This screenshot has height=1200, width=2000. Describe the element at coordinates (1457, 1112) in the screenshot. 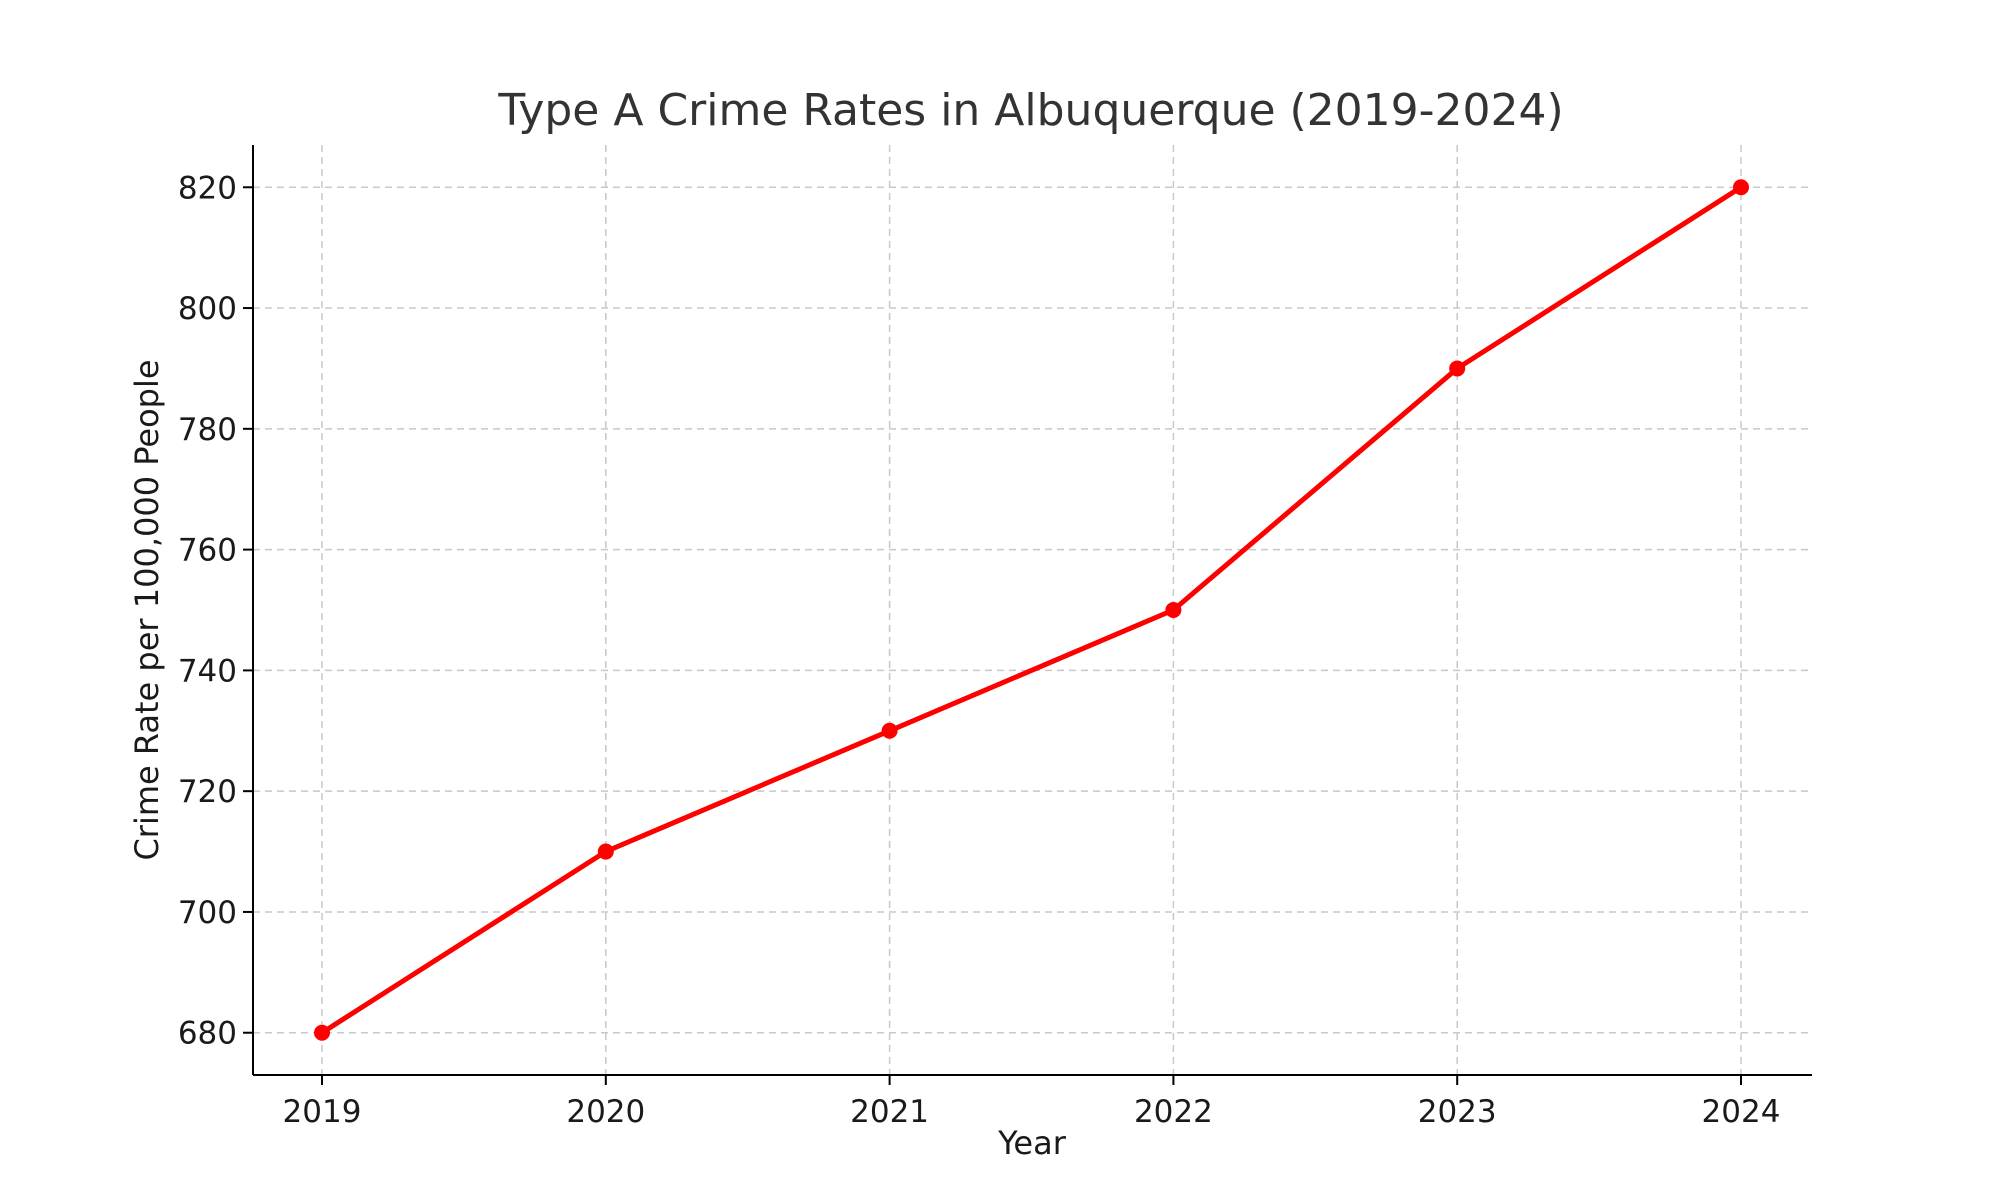

I see `x-tick-label: 2023` at that location.